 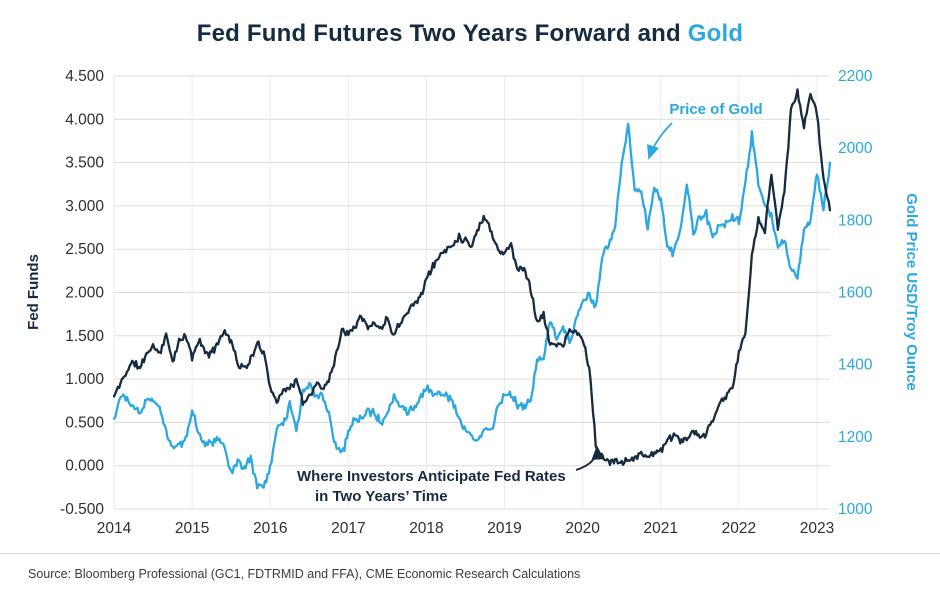 I want to click on fed-annotation-line2: in Two Years’ Time, so click(x=381, y=496).